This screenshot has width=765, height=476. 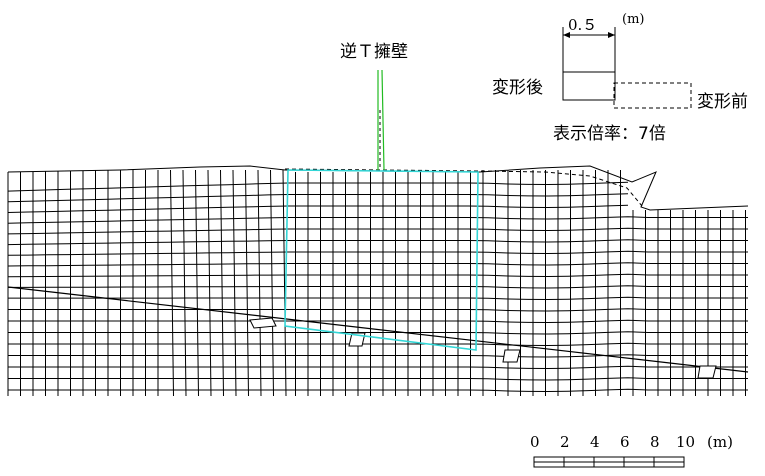 What do you see at coordinates (609, 134) in the screenshot?
I see `magnification-label: 表示倍率：7倍` at bounding box center [609, 134].